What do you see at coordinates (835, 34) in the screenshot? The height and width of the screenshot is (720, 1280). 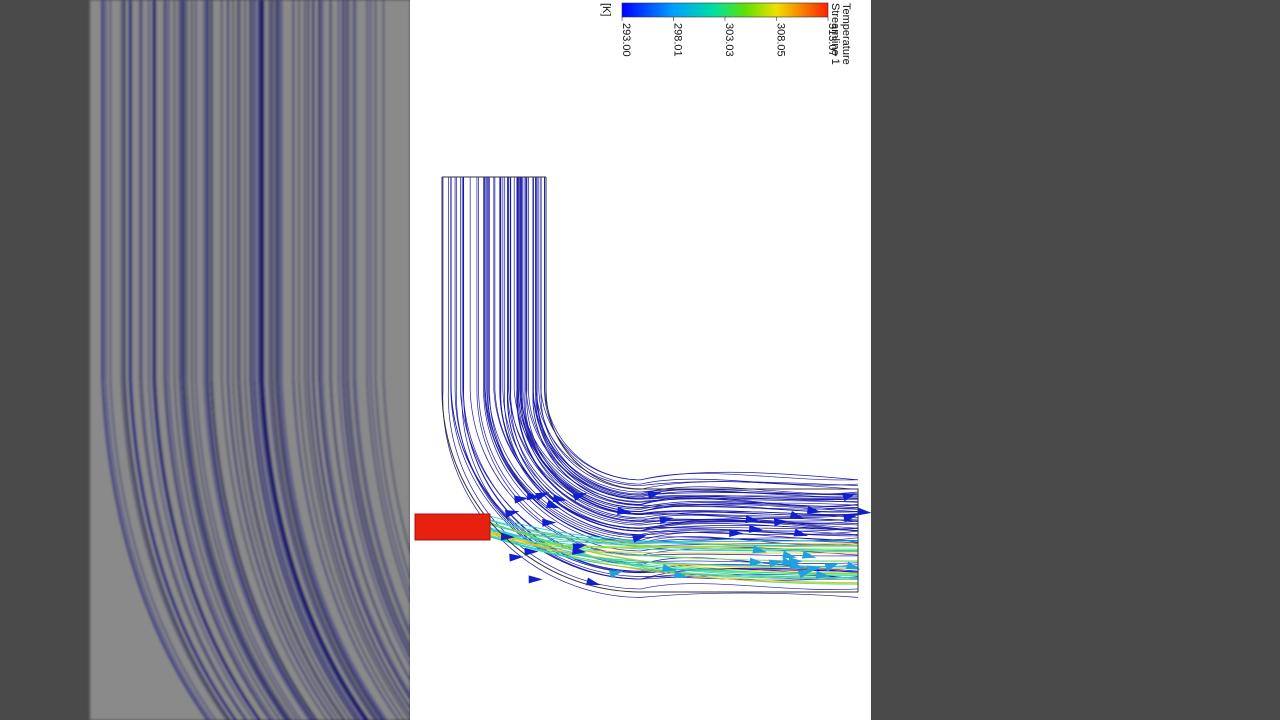 I see `legend-subtitle: Streamline 1` at bounding box center [835, 34].